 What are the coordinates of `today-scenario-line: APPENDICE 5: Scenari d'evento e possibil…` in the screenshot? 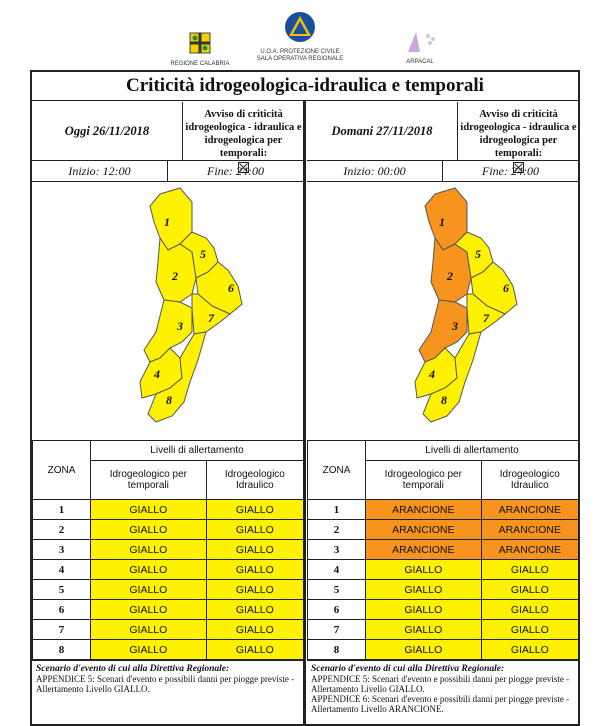 It's located at (165, 684).